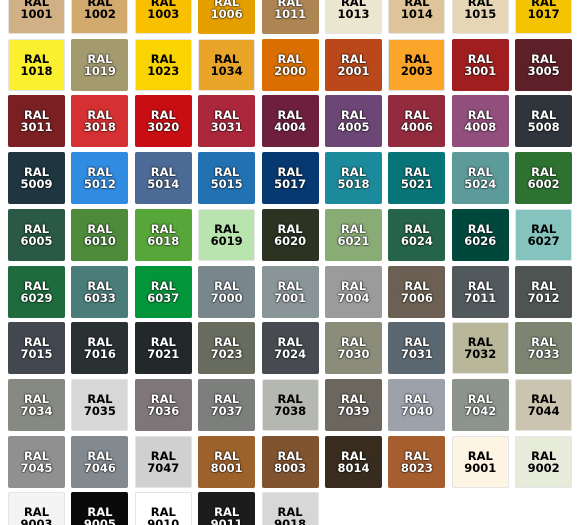 This screenshot has width=580, height=525. I want to click on color-swatch: RAL 7033, so click(544, 348).